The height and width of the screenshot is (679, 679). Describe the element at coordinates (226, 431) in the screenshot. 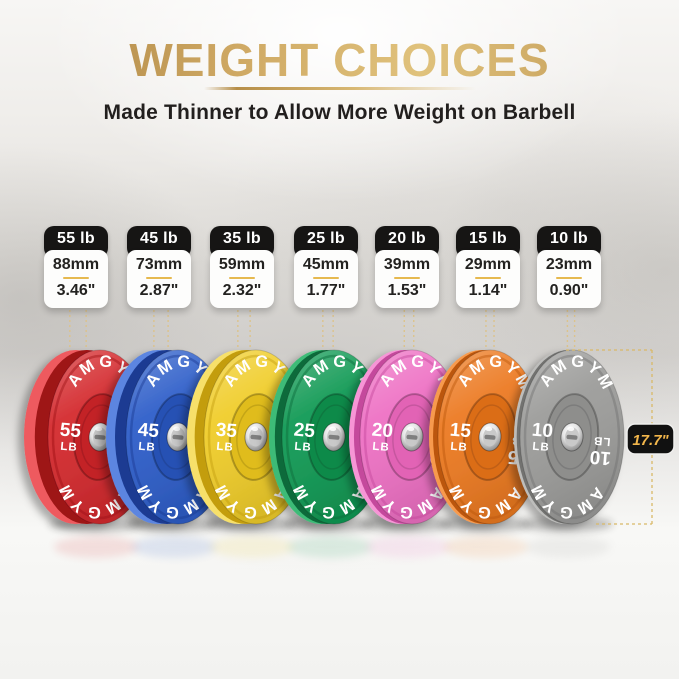

I see `plate-weight-number: 35` at that location.